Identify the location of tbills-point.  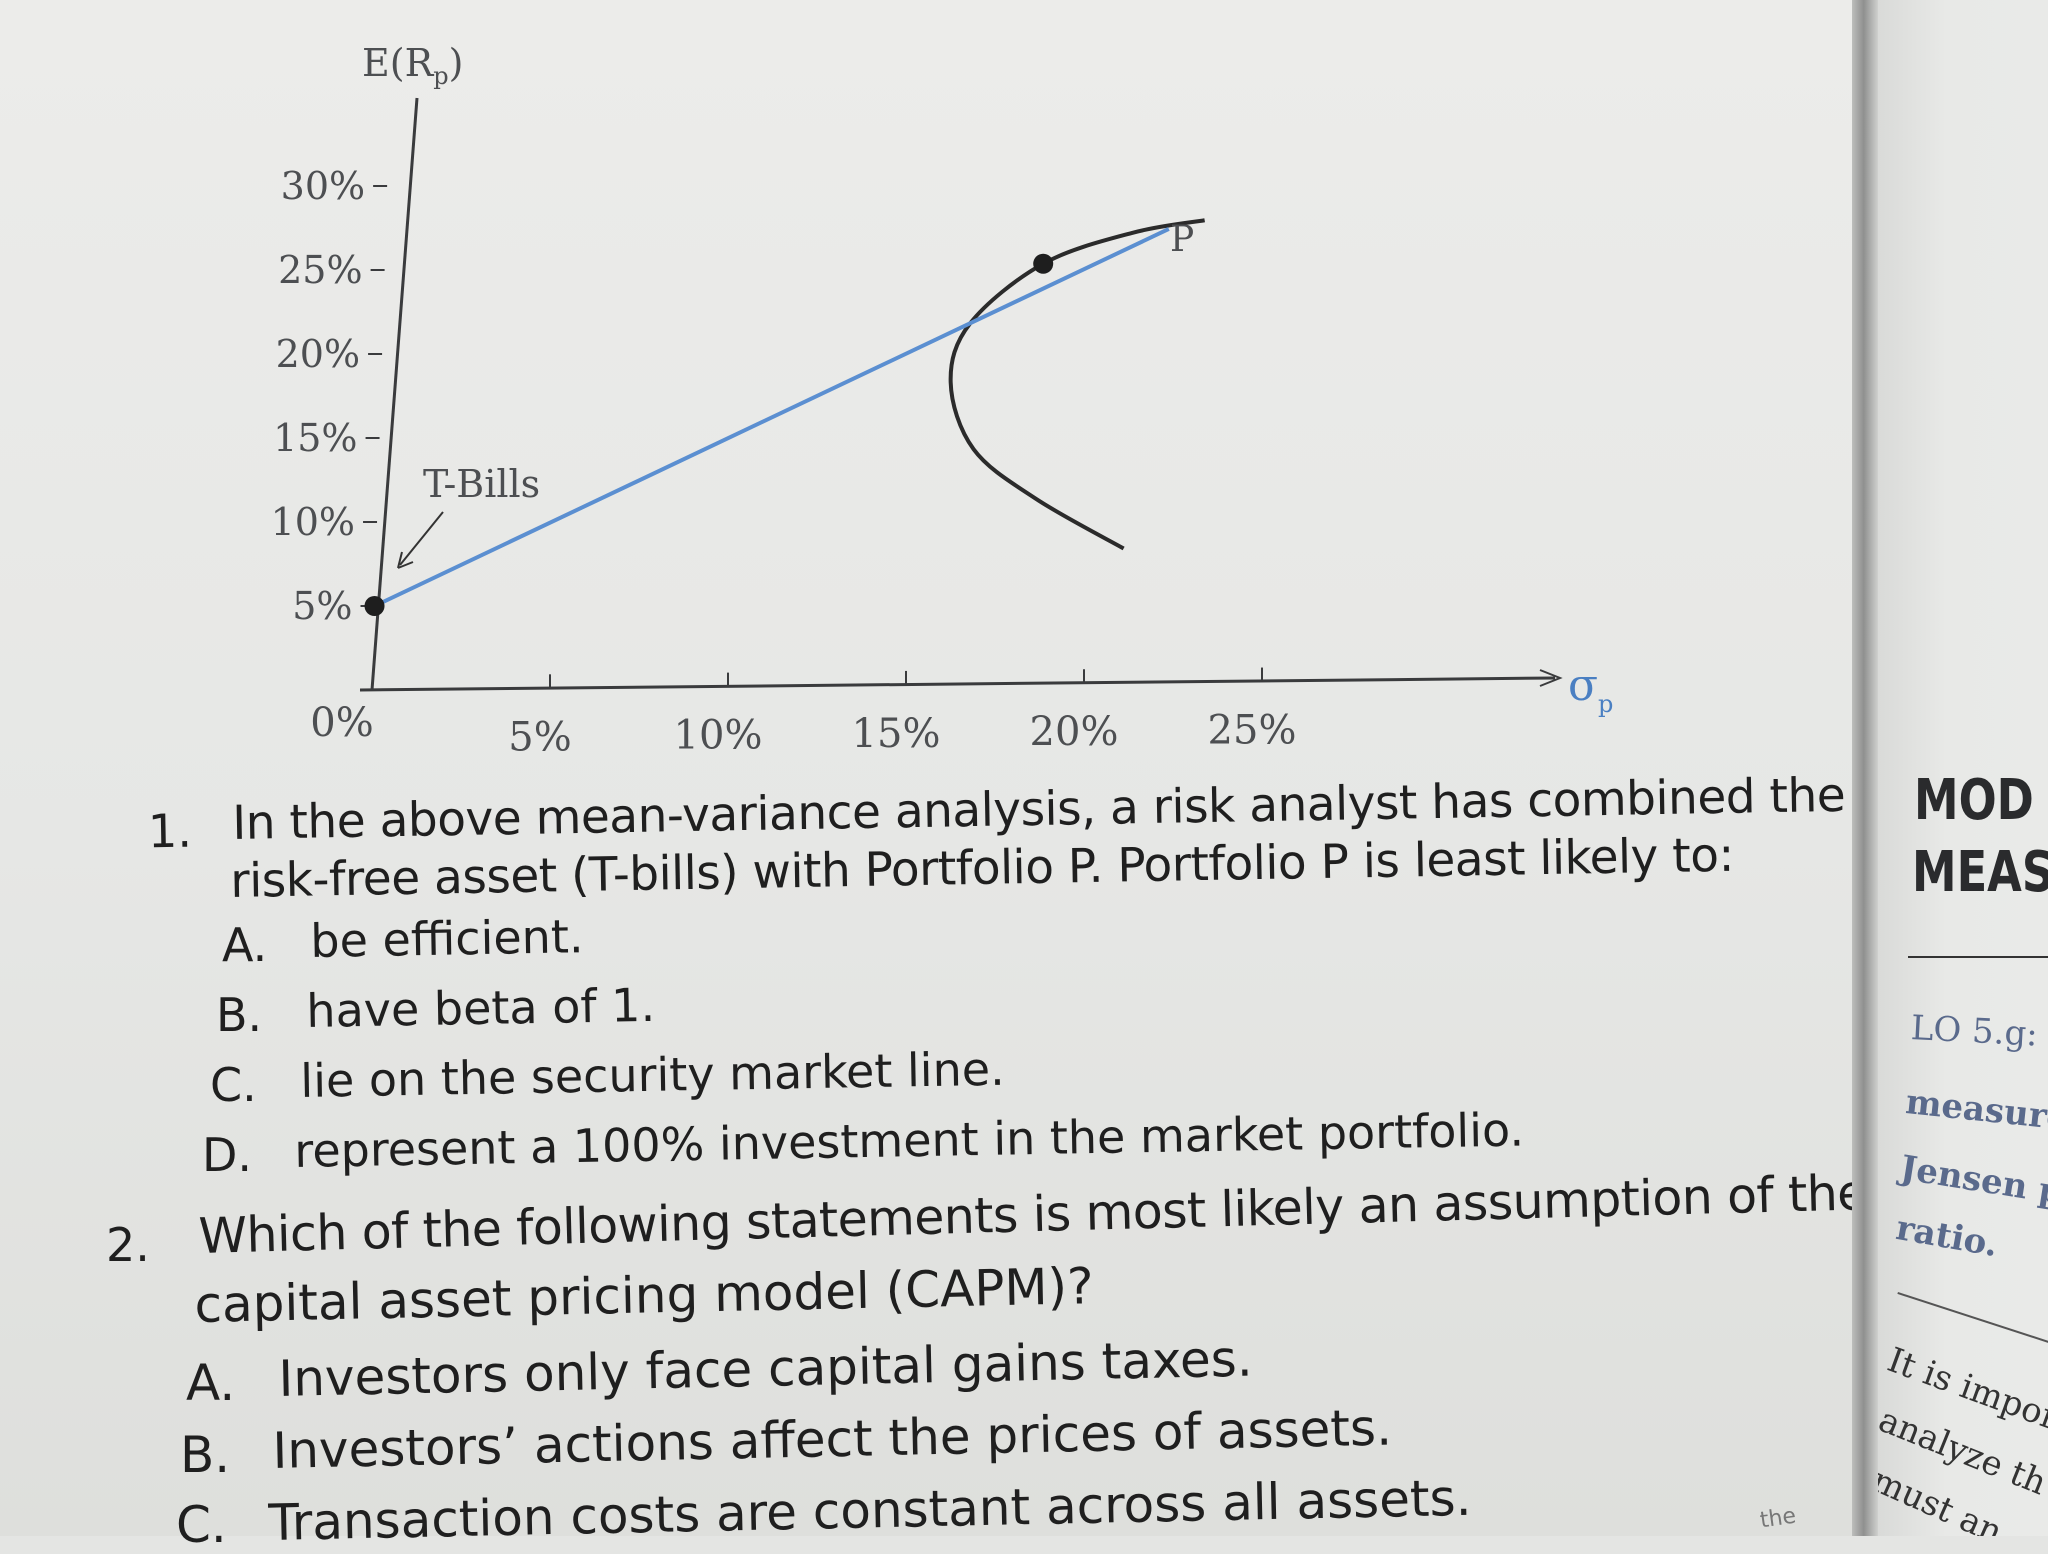
(374, 606).